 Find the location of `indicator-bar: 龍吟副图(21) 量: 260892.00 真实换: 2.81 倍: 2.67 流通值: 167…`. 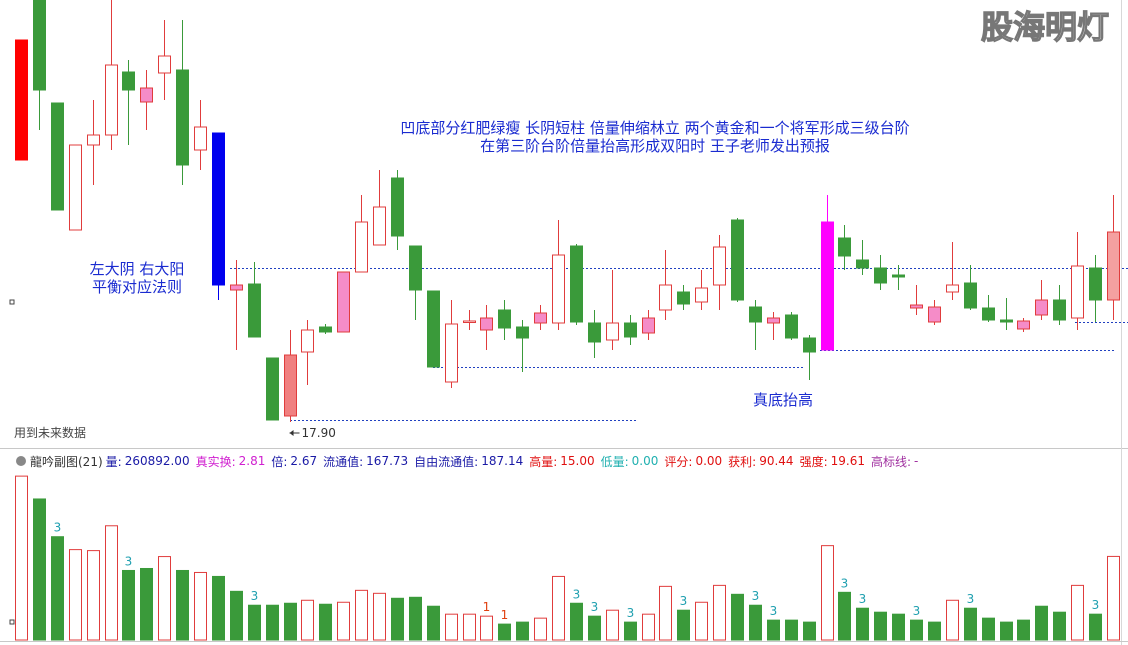

indicator-bar: 龍吟副图(21) 量: 260892.00 真实换: 2.81 倍: 2.67 流通值: 167… is located at coordinates (469, 461).